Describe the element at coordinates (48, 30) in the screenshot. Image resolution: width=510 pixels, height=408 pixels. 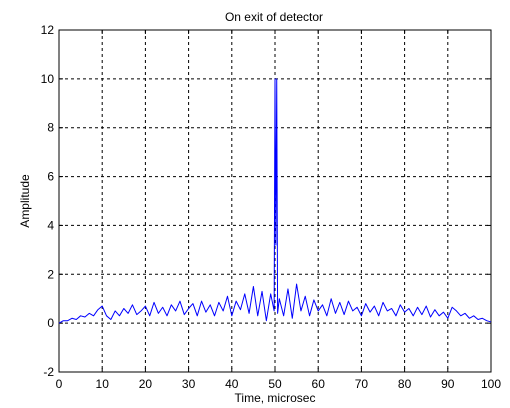
I see `y-tick-label: 12` at that location.